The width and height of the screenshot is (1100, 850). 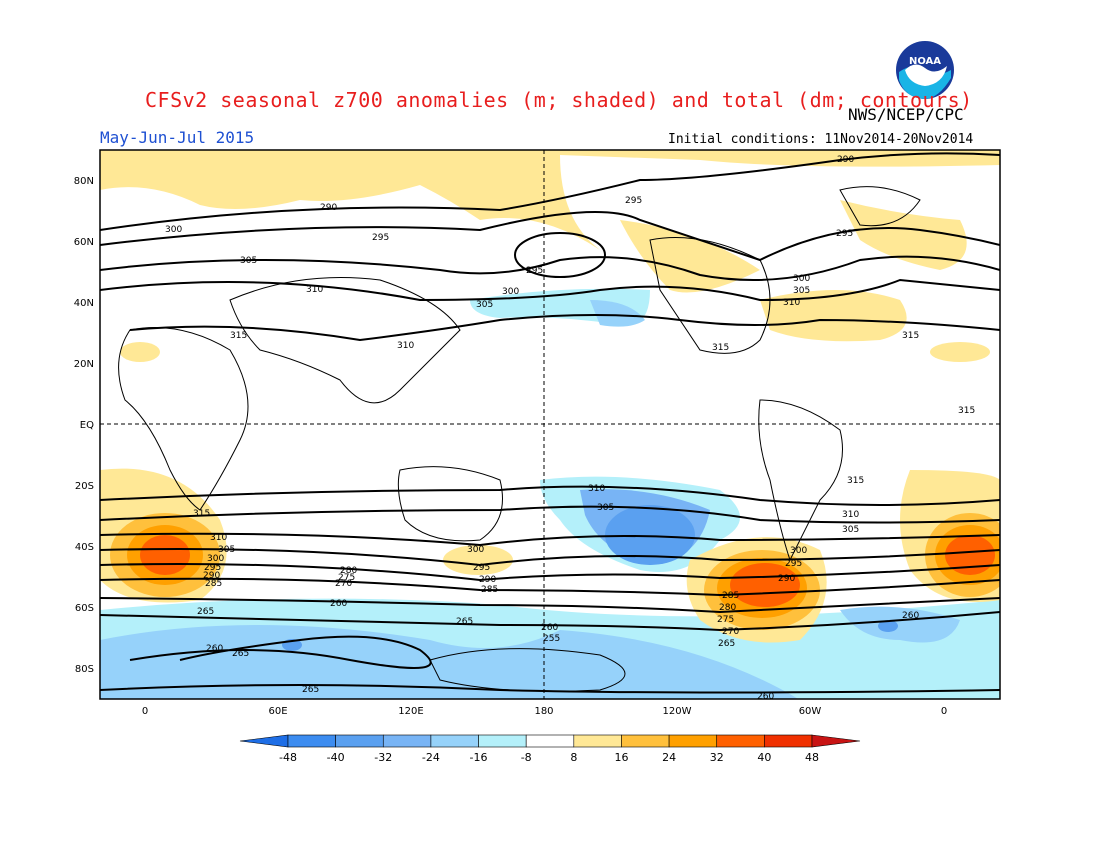 I want to click on svg-text: 280, so click(x=348, y=571).